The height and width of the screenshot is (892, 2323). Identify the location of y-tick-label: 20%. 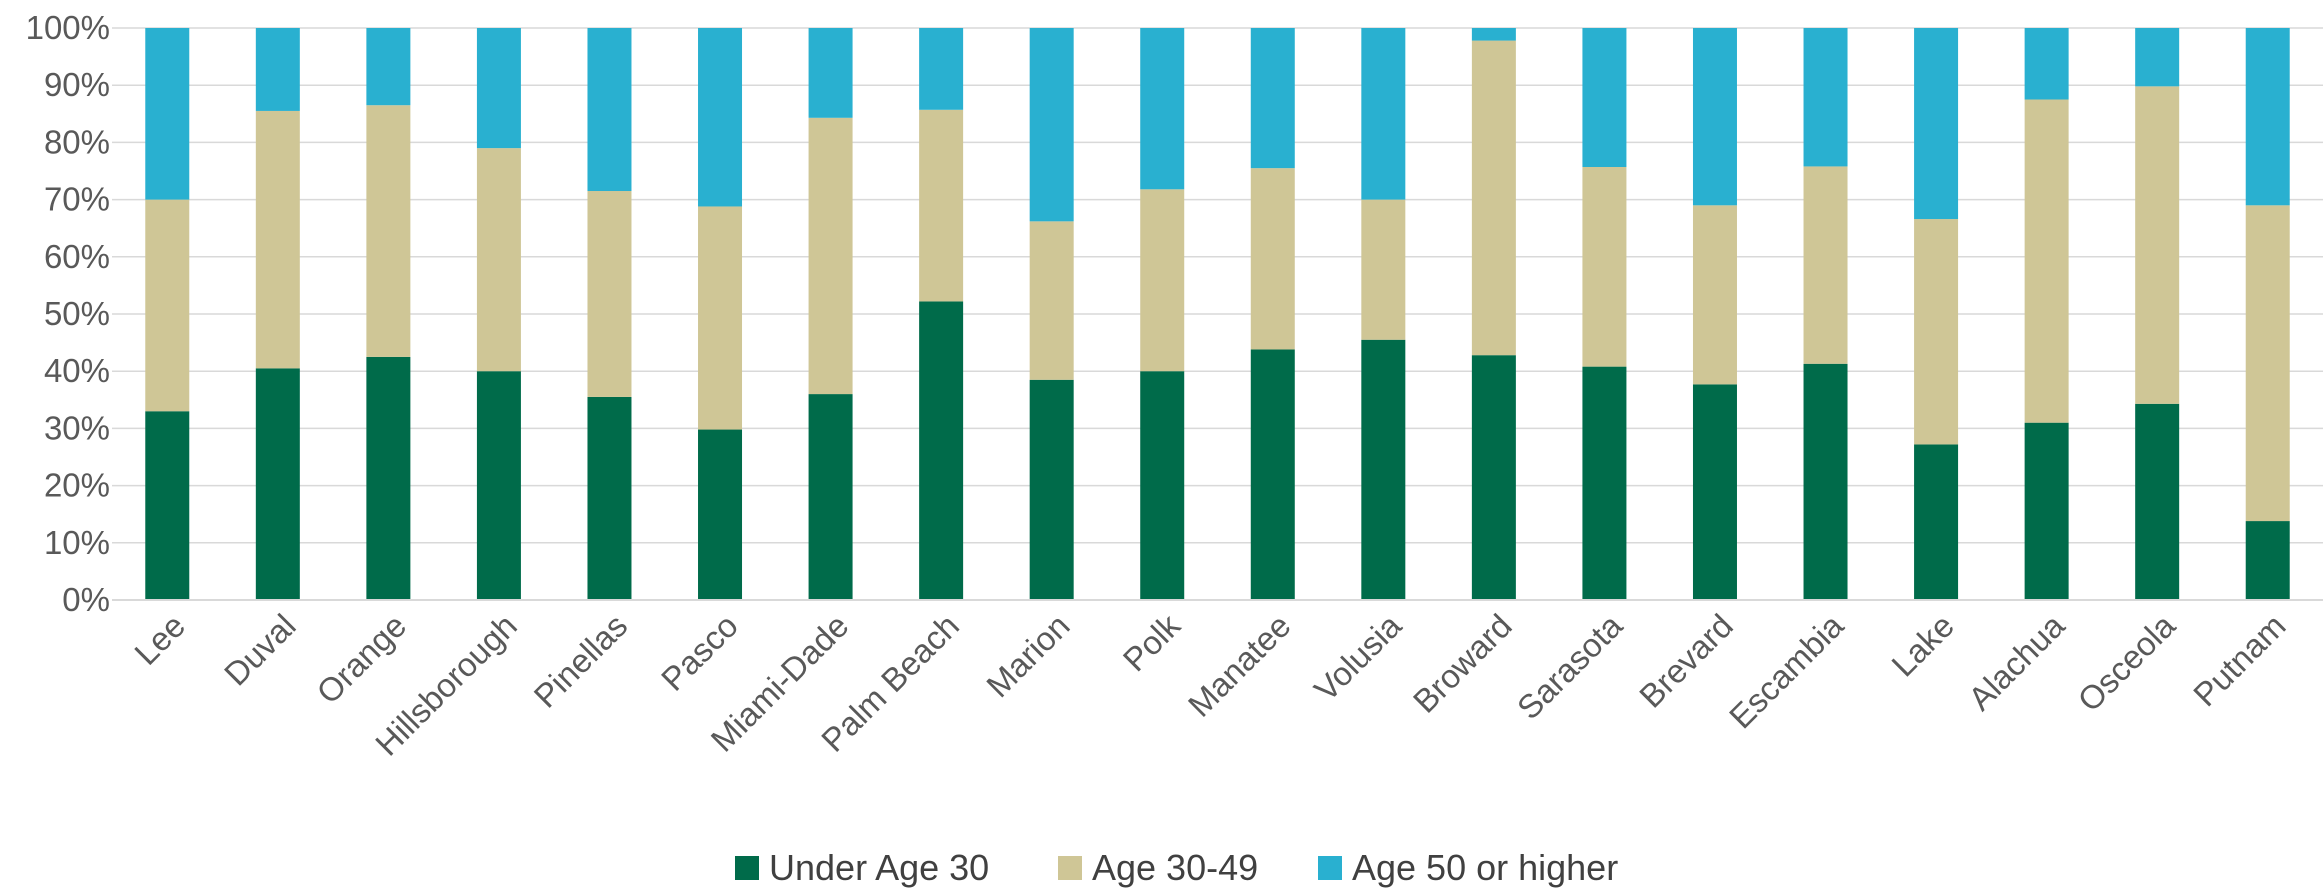
(77, 485).